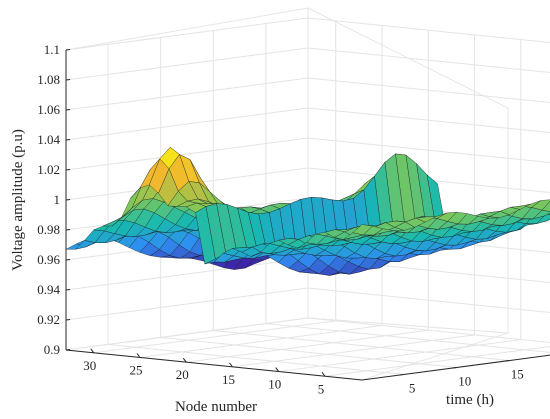  I want to click on surface-patch, so click(362, 230).